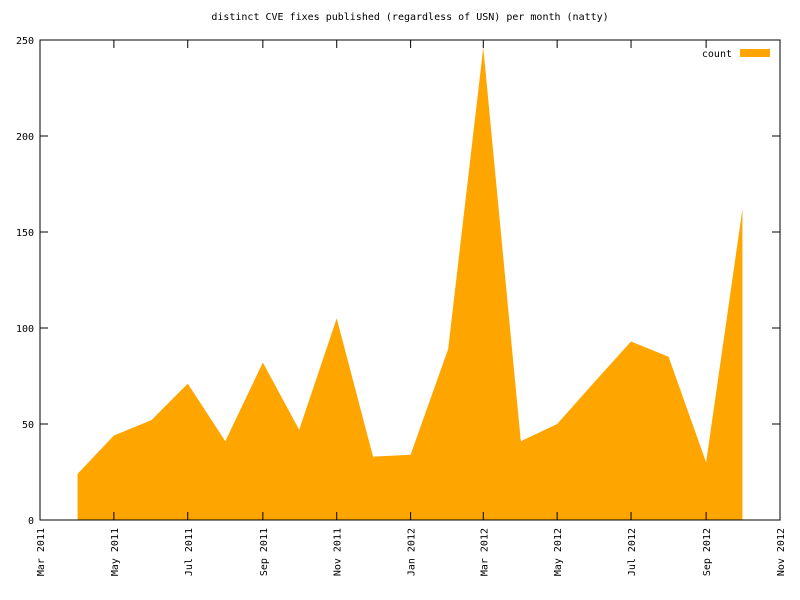 The image size is (800, 600). I want to click on x-tick-label: Mar 2012, so click(484, 552).